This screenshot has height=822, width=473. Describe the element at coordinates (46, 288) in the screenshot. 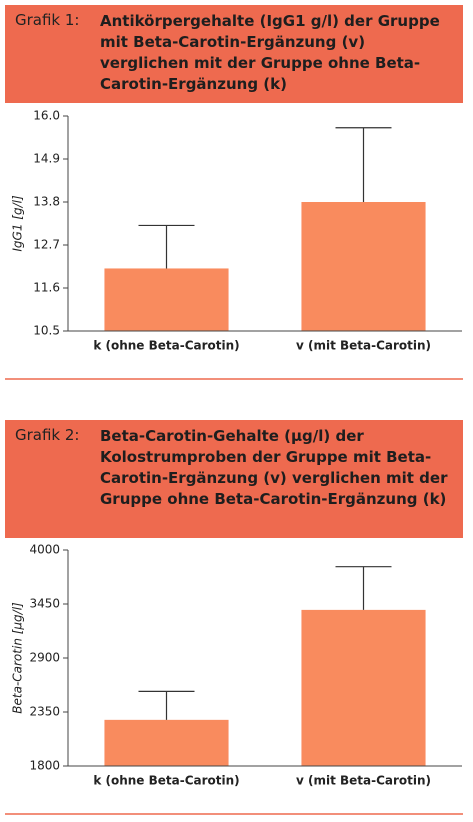

I see `y-tick-label: 11.6` at that location.